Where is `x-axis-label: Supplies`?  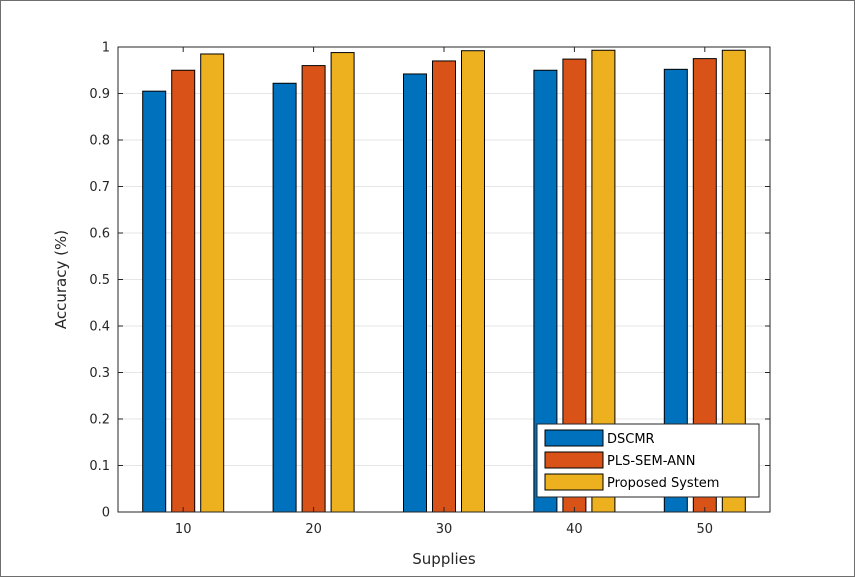 x-axis-label: Supplies is located at coordinates (444, 559).